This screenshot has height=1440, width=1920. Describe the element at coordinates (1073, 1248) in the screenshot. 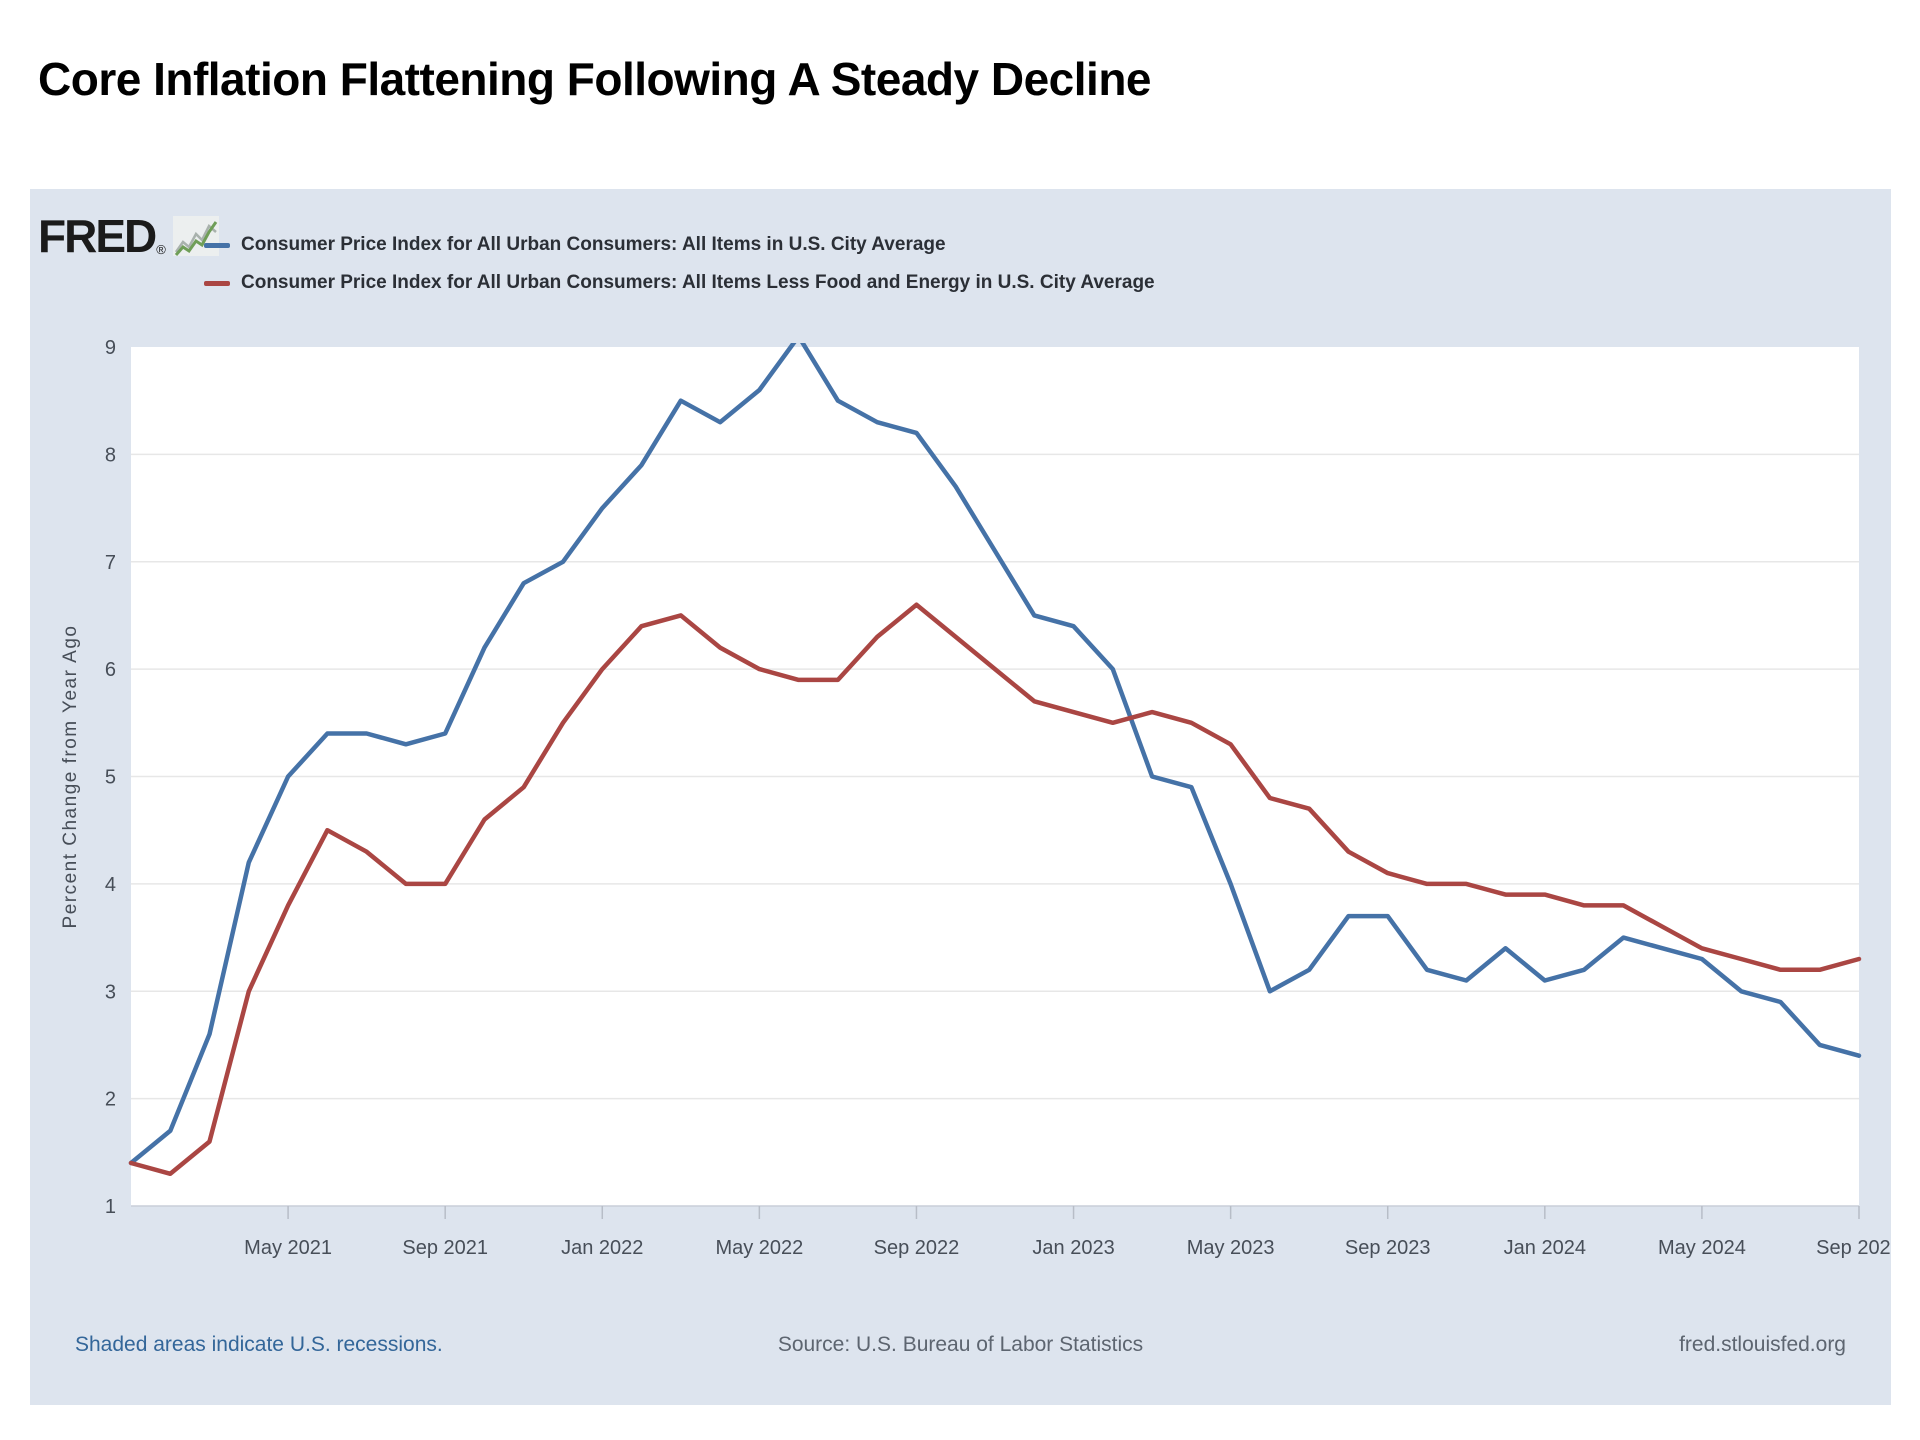

I see `x-tick-label: Jan 2023` at that location.